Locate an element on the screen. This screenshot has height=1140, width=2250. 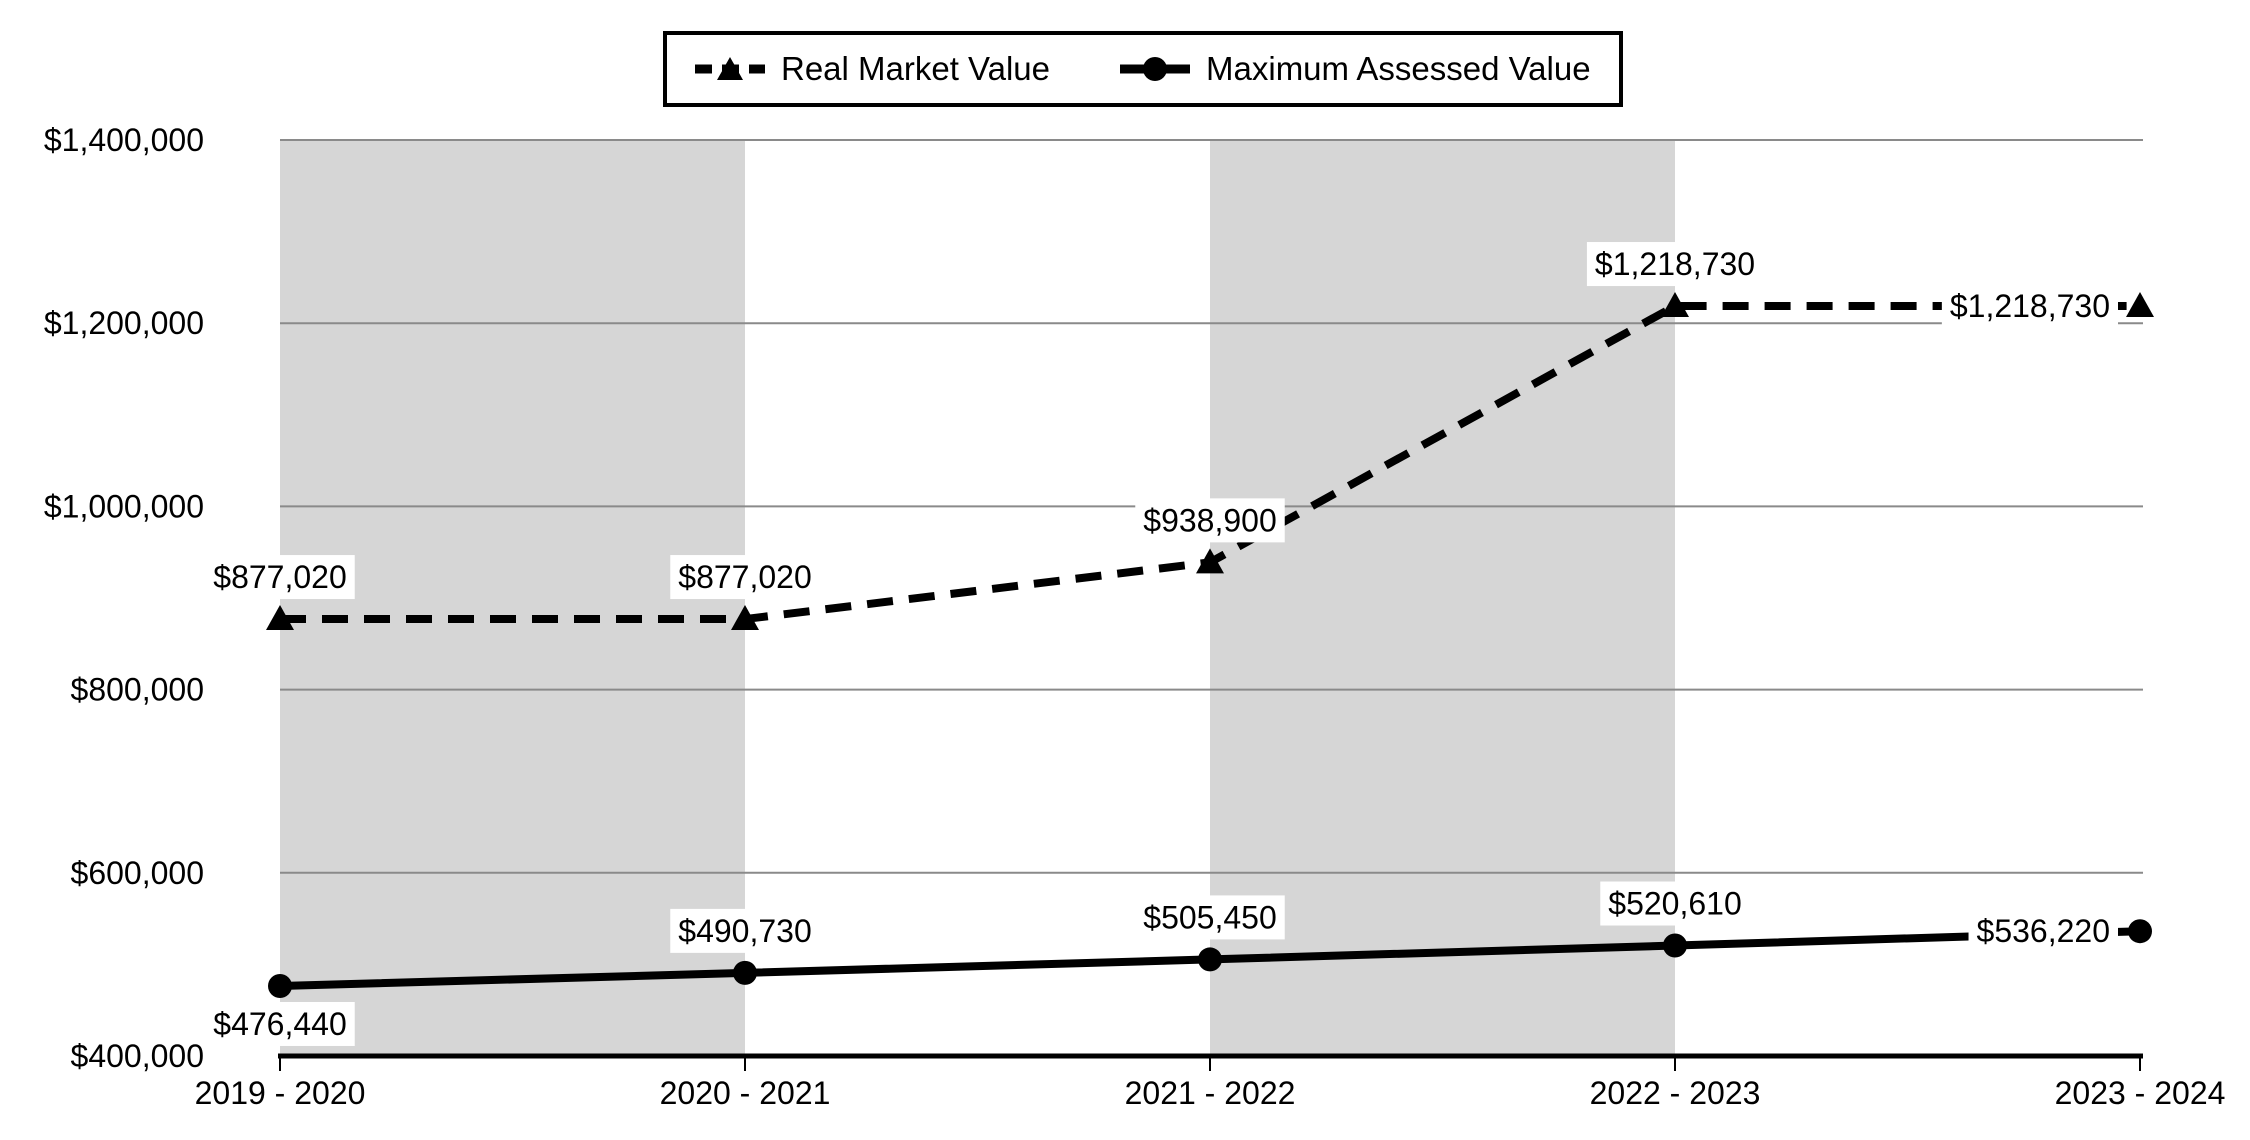
data-label: $505,450 is located at coordinates (1209, 917).